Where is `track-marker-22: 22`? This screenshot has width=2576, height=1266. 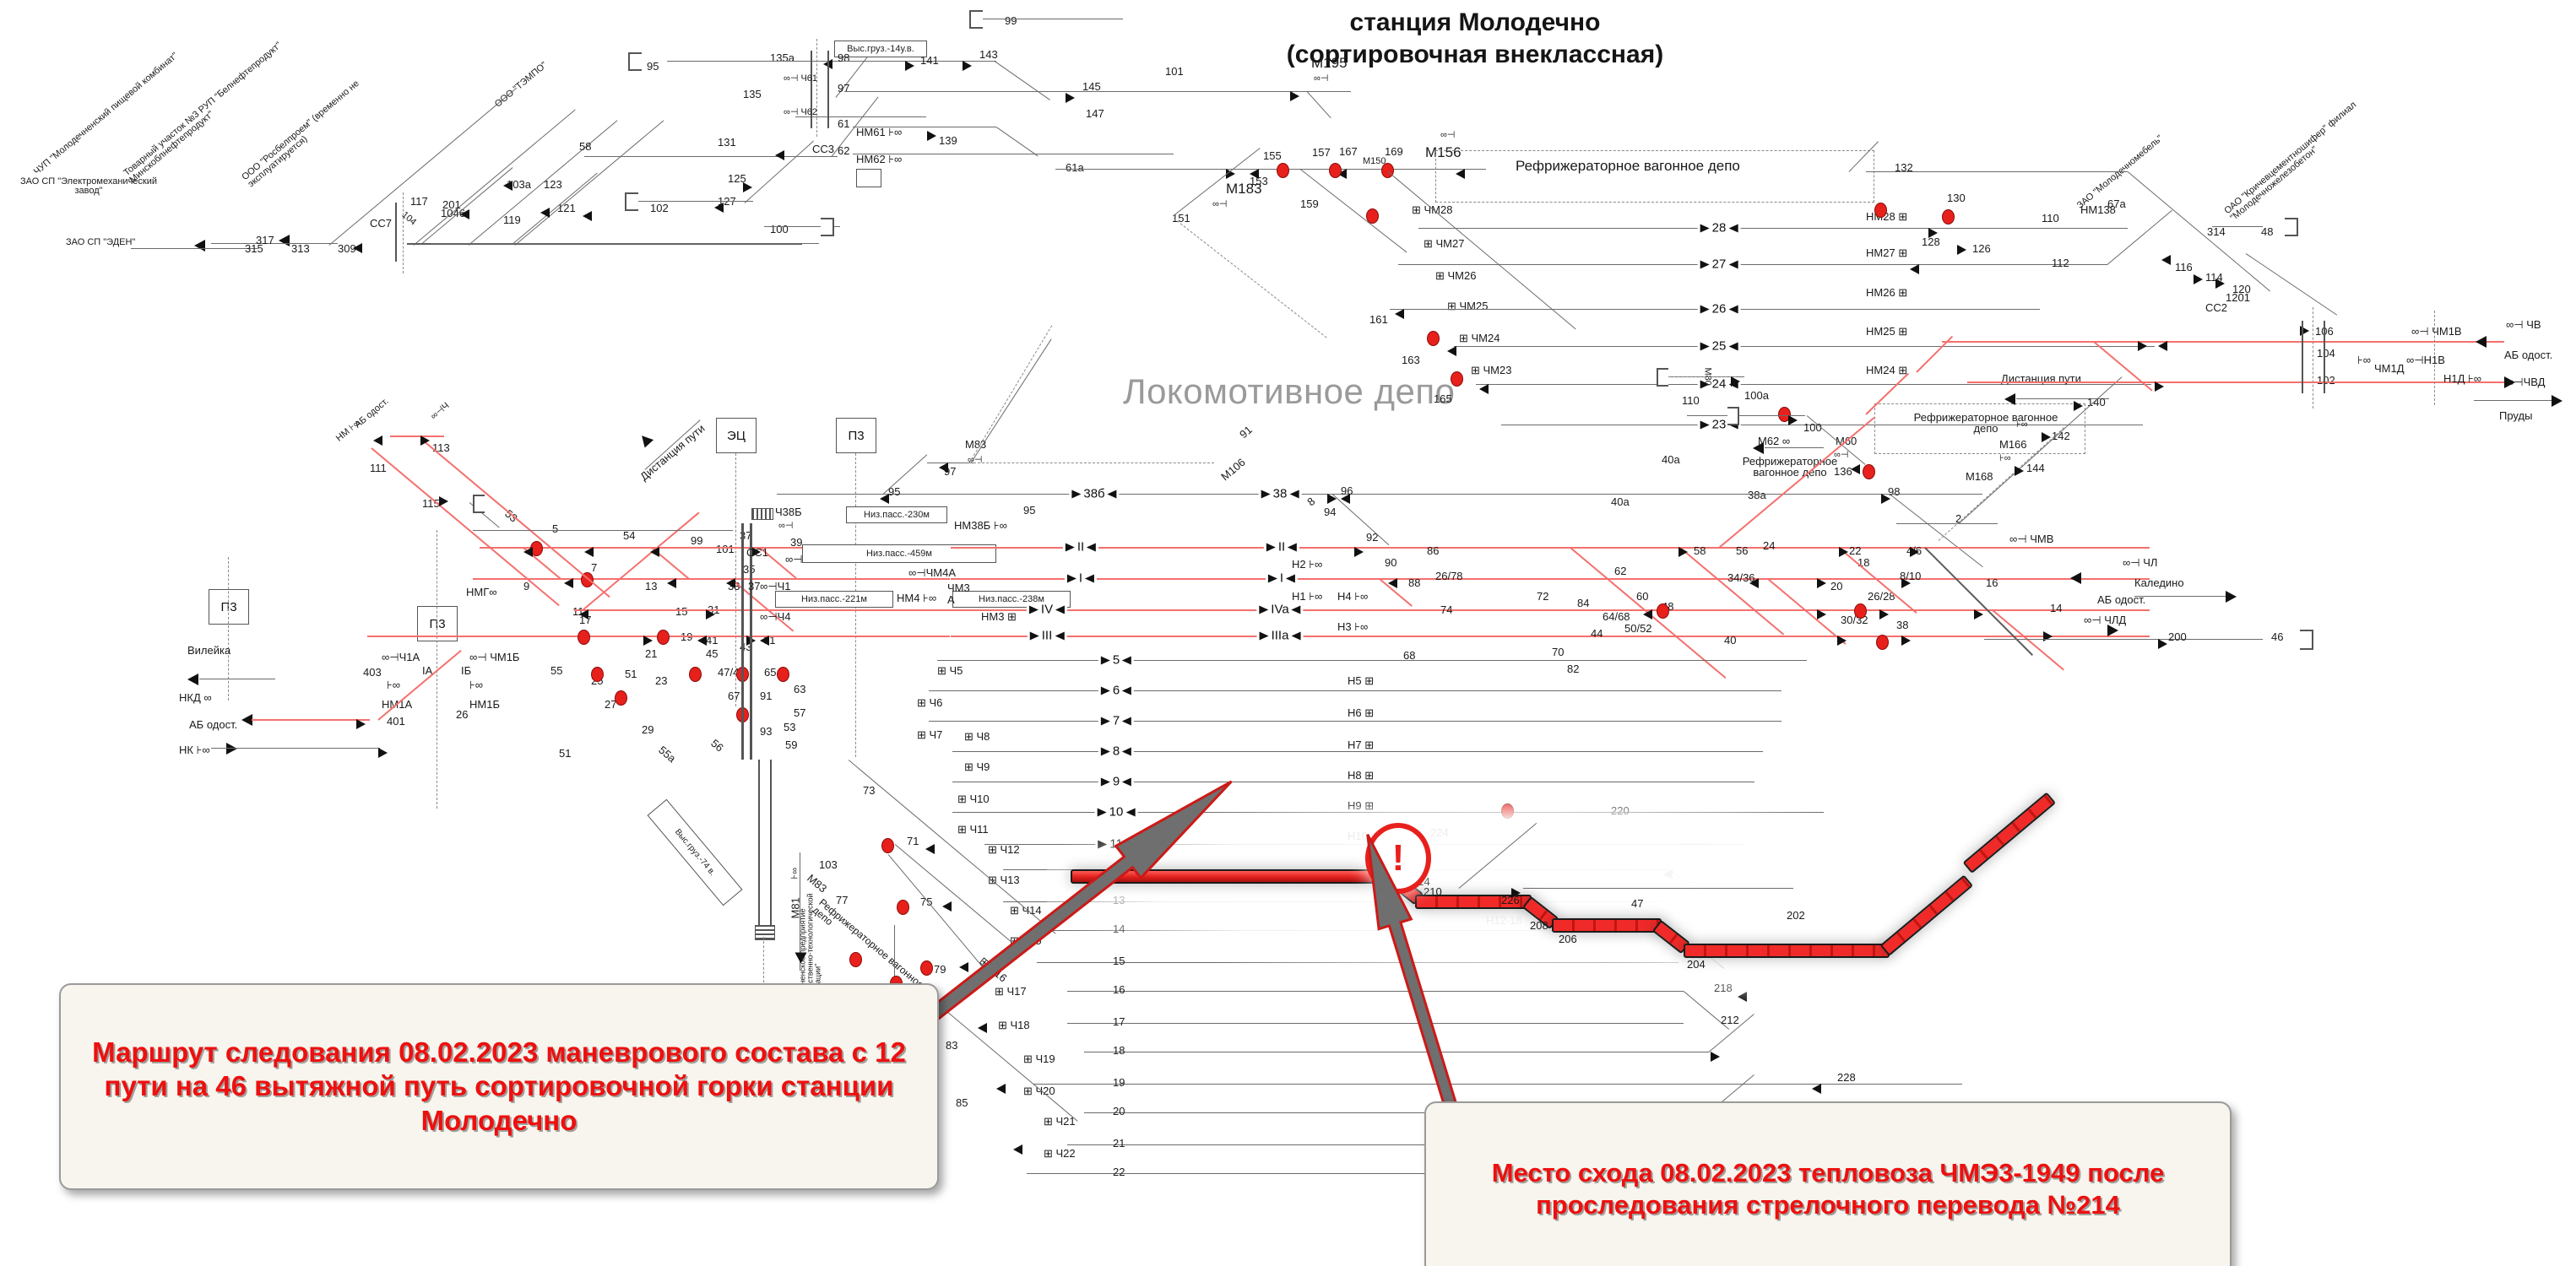 track-marker-22: 22 is located at coordinates (1119, 1172).